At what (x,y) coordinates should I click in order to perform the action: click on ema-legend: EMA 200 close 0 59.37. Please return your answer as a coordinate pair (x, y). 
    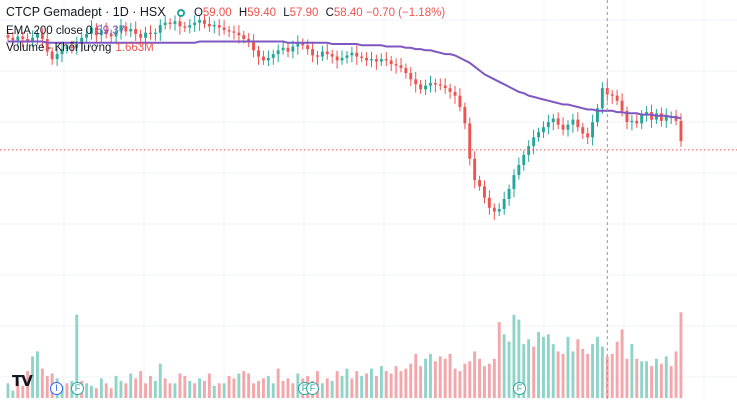
    Looking at the image, I should click on (65, 31).